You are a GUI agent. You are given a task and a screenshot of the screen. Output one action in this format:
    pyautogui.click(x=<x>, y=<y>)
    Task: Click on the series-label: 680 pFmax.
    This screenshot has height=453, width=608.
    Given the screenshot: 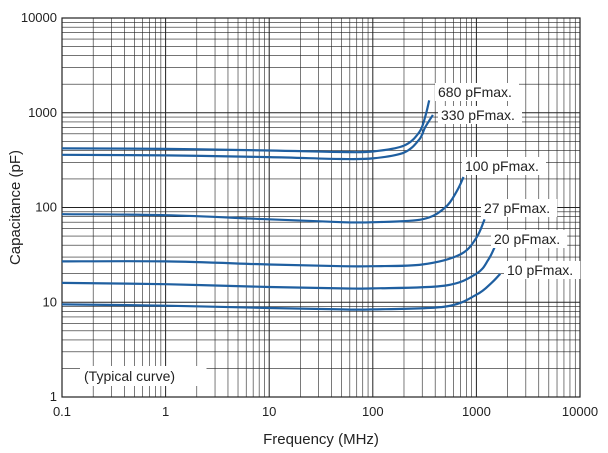 What is the action you would take?
    pyautogui.click(x=475, y=92)
    